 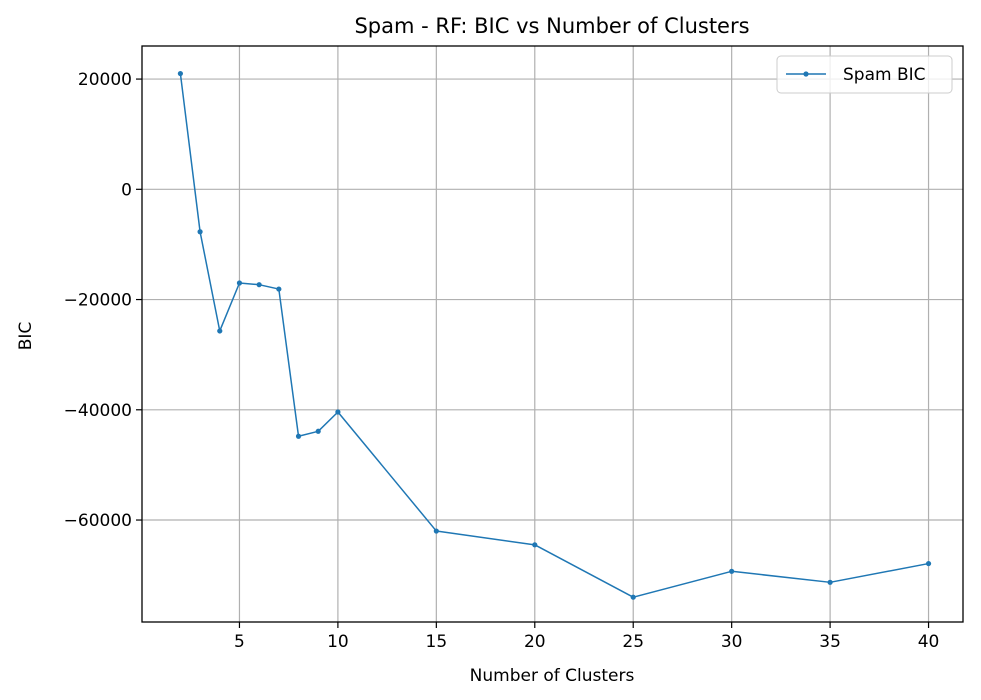 What do you see at coordinates (98, 301) in the screenshot?
I see `y-tick-label-2: −20000` at bounding box center [98, 301].